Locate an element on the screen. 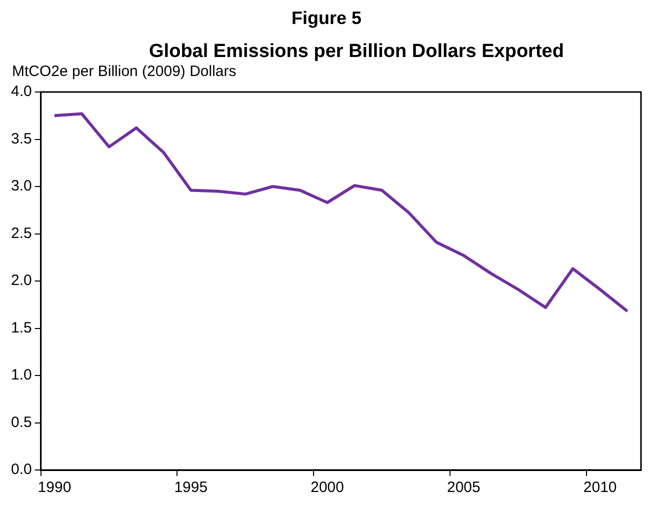 The height and width of the screenshot is (527, 653). y-tick-label: 2.5 is located at coordinates (21, 233).